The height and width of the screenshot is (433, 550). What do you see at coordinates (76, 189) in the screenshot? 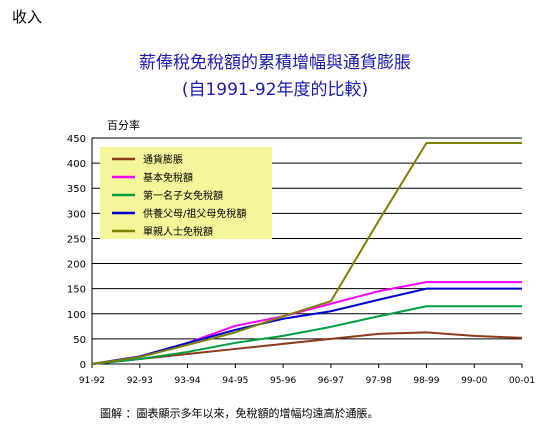
I see `y-tick-label: 350` at bounding box center [76, 189].